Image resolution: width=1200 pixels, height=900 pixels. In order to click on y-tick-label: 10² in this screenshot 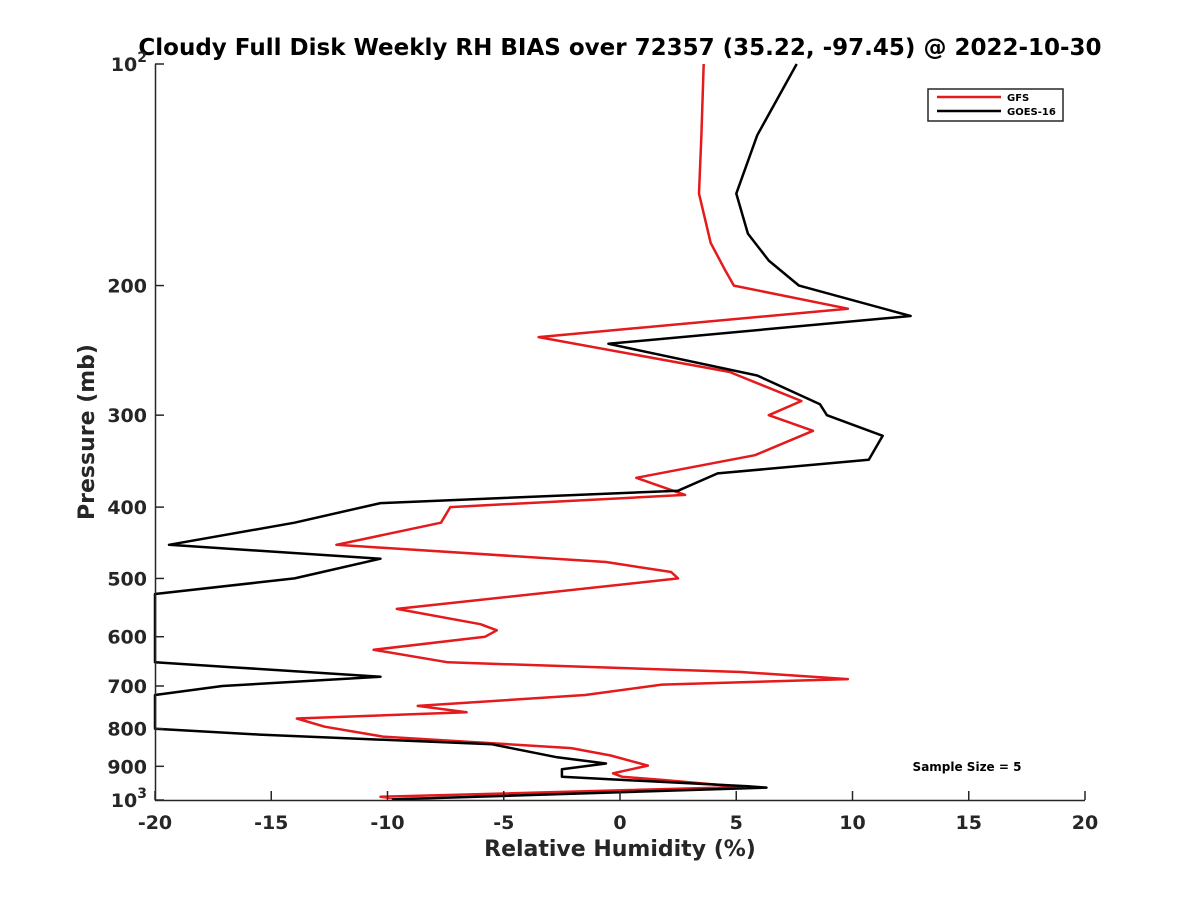, I will do `click(129, 63)`.